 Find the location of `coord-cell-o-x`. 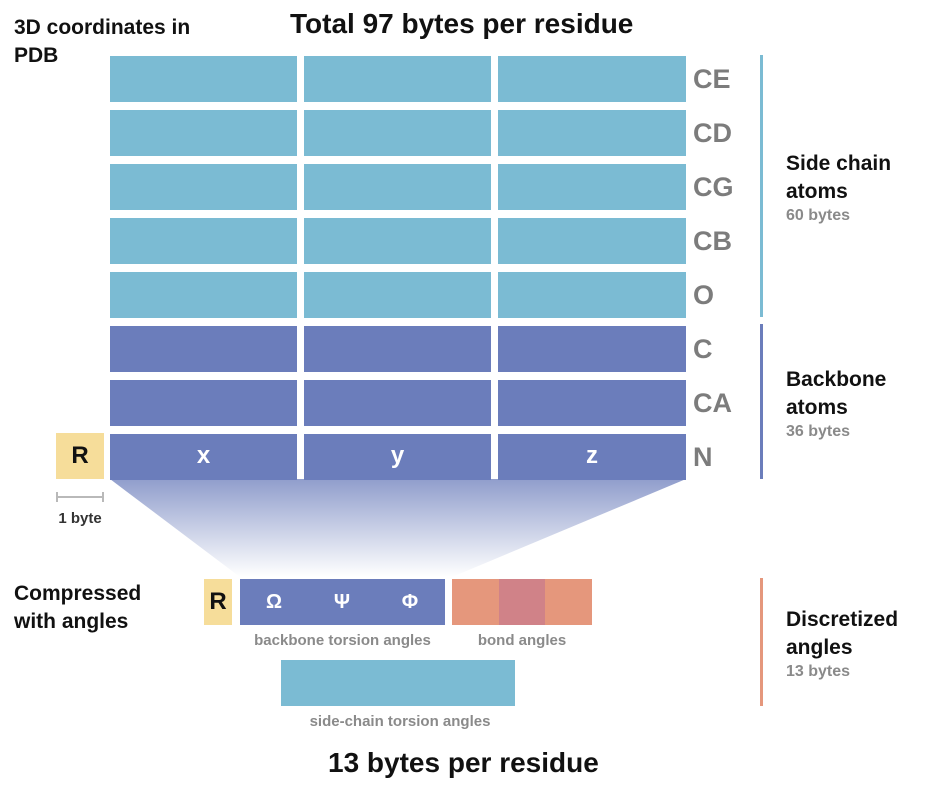

coord-cell-o-x is located at coordinates (203, 295).